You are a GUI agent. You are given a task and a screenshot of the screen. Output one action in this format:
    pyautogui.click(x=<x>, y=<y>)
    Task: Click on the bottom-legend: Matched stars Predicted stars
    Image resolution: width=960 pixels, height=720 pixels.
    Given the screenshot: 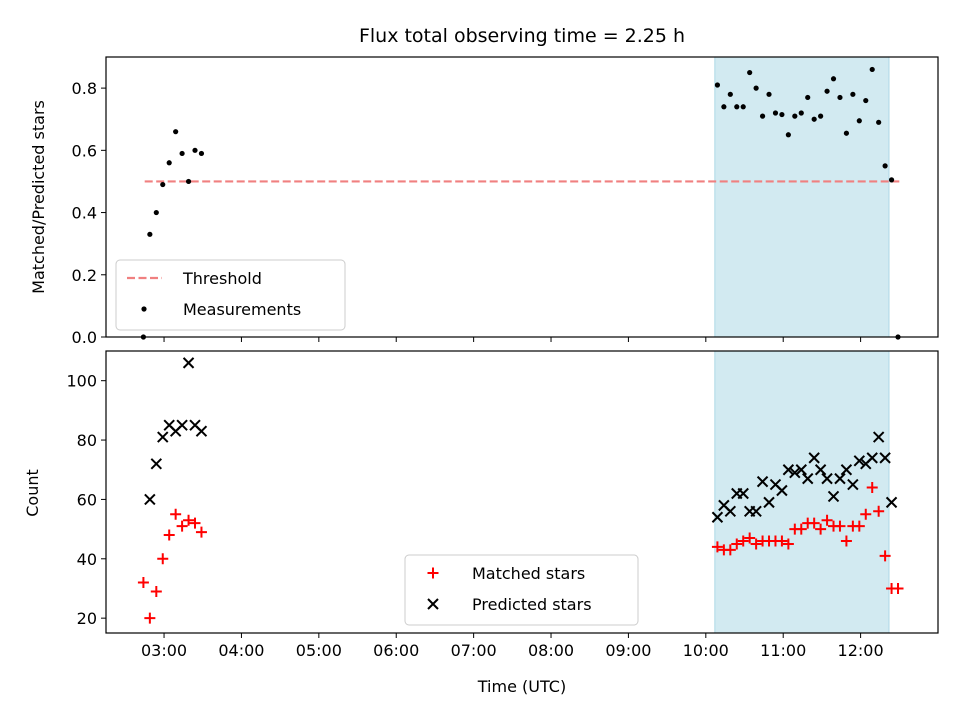 What is the action you would take?
    pyautogui.click(x=521, y=590)
    